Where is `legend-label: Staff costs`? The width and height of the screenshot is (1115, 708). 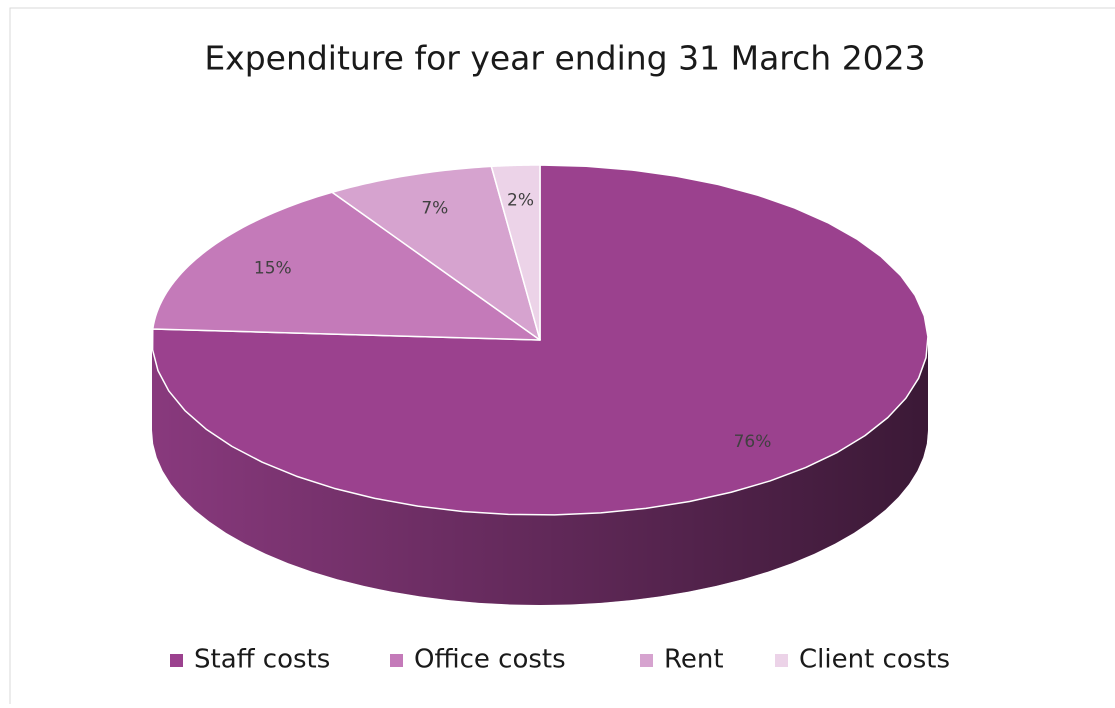 legend-label: Staff costs is located at coordinates (262, 660).